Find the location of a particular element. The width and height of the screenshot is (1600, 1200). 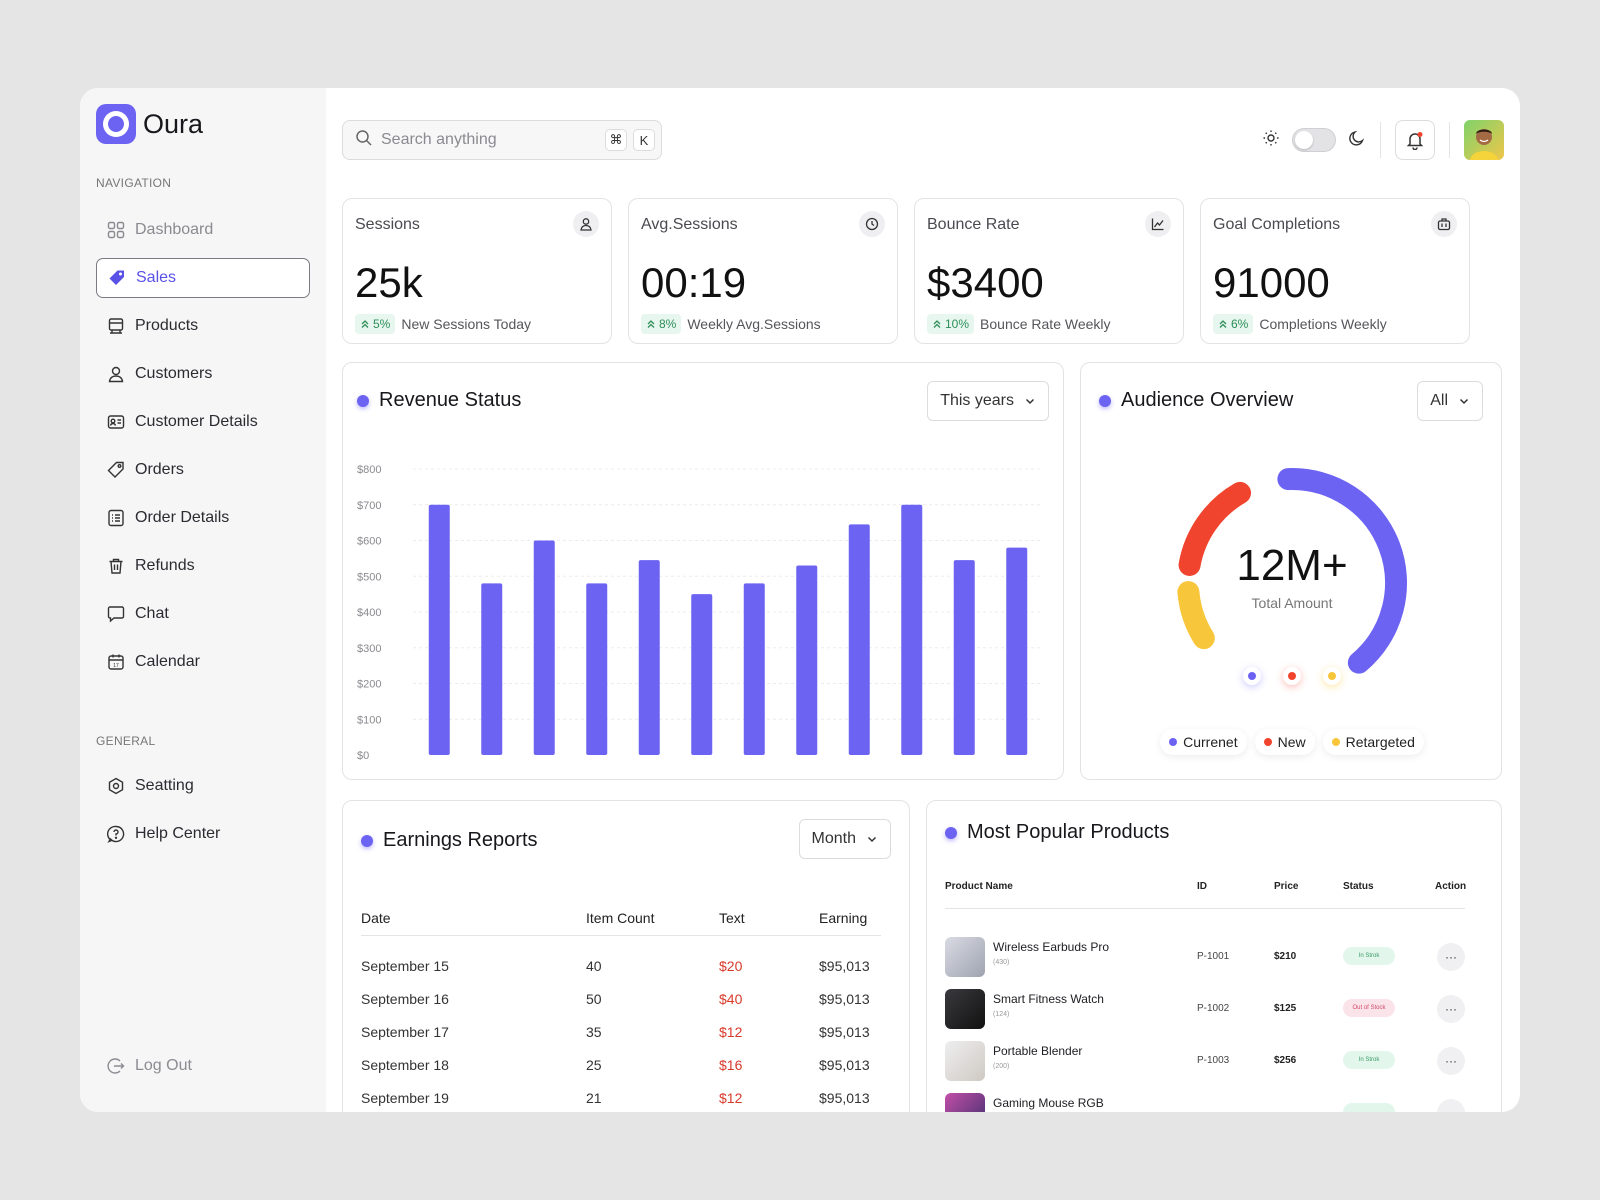

table-row: September 15 40 $20 $95,013 is located at coordinates (621, 965).